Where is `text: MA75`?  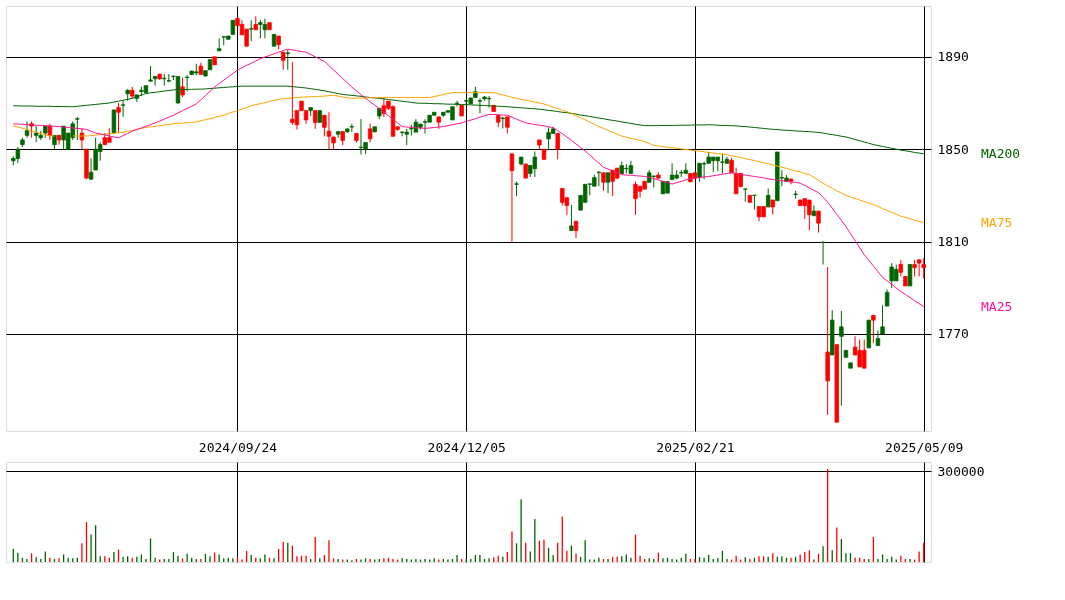
text: MA75 is located at coordinates (997, 222).